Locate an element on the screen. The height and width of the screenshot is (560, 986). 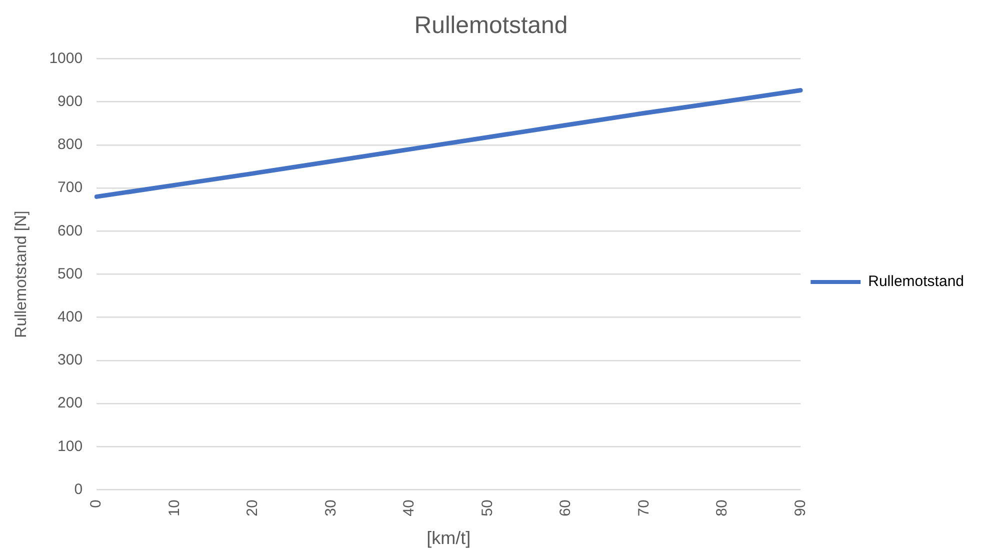
x-tick-label: 30 is located at coordinates (331, 508).